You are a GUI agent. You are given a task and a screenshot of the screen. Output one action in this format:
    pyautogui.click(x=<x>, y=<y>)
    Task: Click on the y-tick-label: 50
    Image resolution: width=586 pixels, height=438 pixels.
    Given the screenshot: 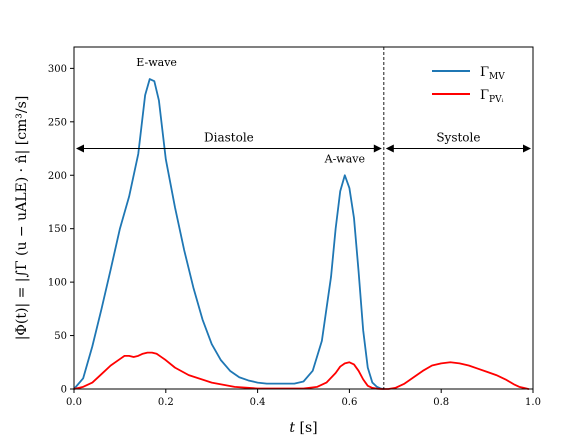 What is the action you would take?
    pyautogui.click(x=60, y=336)
    